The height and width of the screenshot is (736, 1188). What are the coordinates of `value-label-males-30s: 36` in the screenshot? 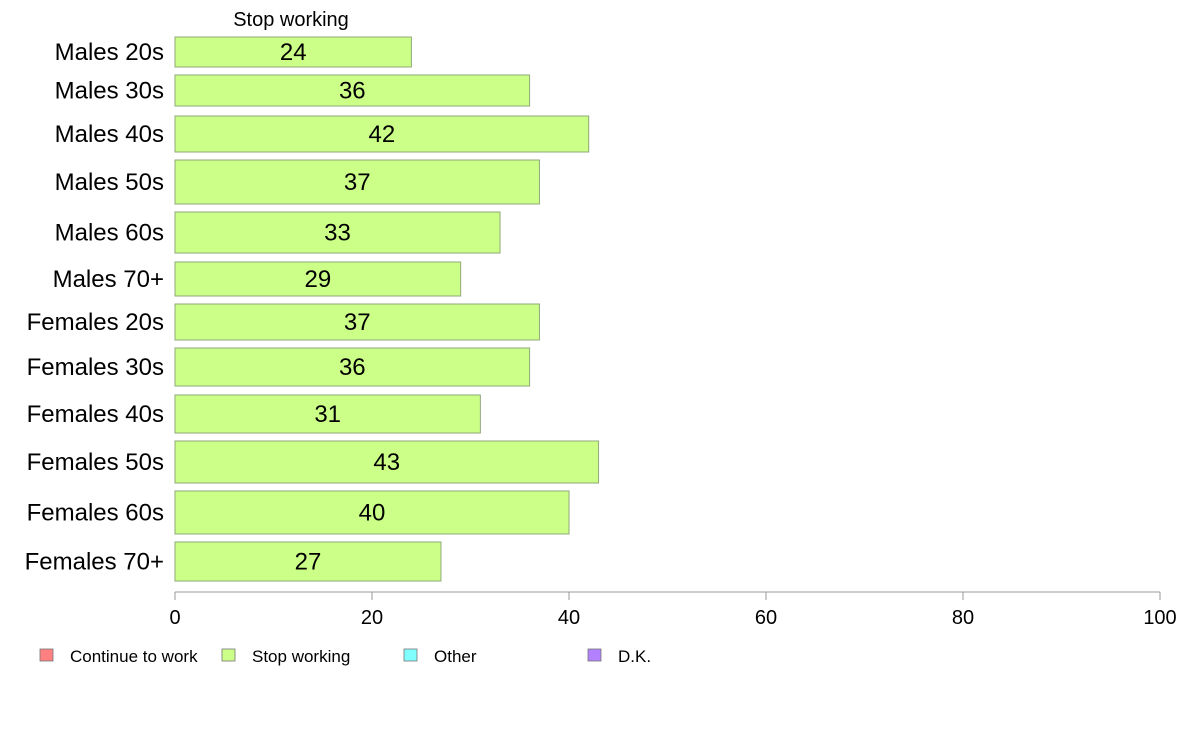 It's located at (352, 91).